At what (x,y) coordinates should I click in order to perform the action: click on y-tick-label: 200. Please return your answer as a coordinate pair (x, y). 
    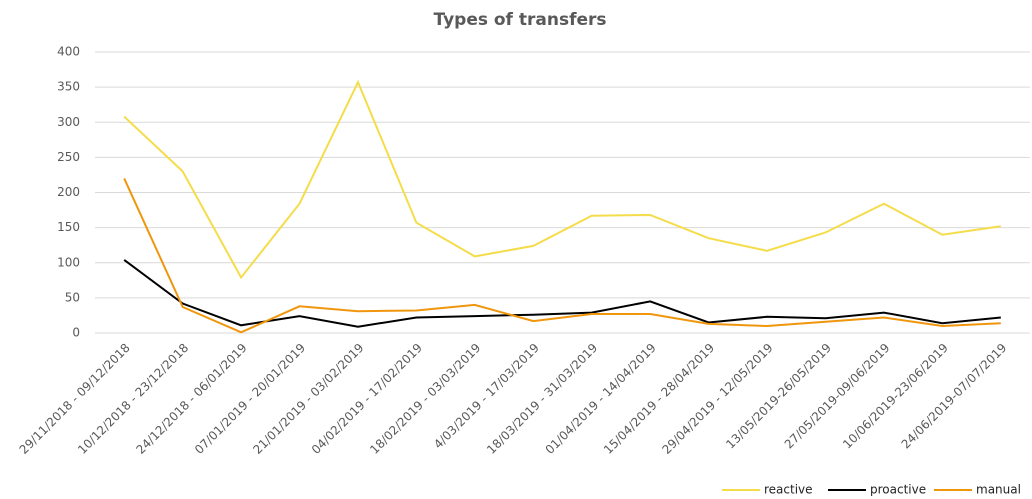
    Looking at the image, I should click on (68, 192).